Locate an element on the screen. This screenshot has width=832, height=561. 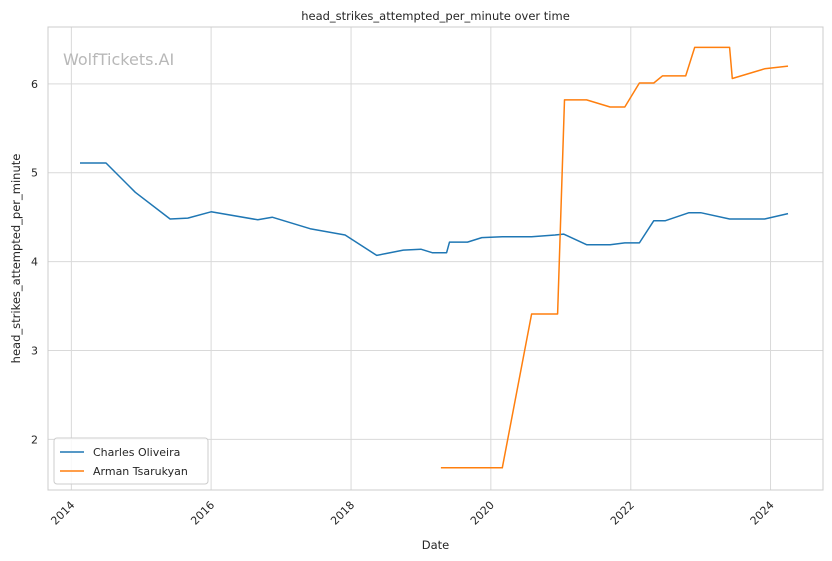
legend-label-charles-oliveira: Charles Oliveira is located at coordinates (136, 452).